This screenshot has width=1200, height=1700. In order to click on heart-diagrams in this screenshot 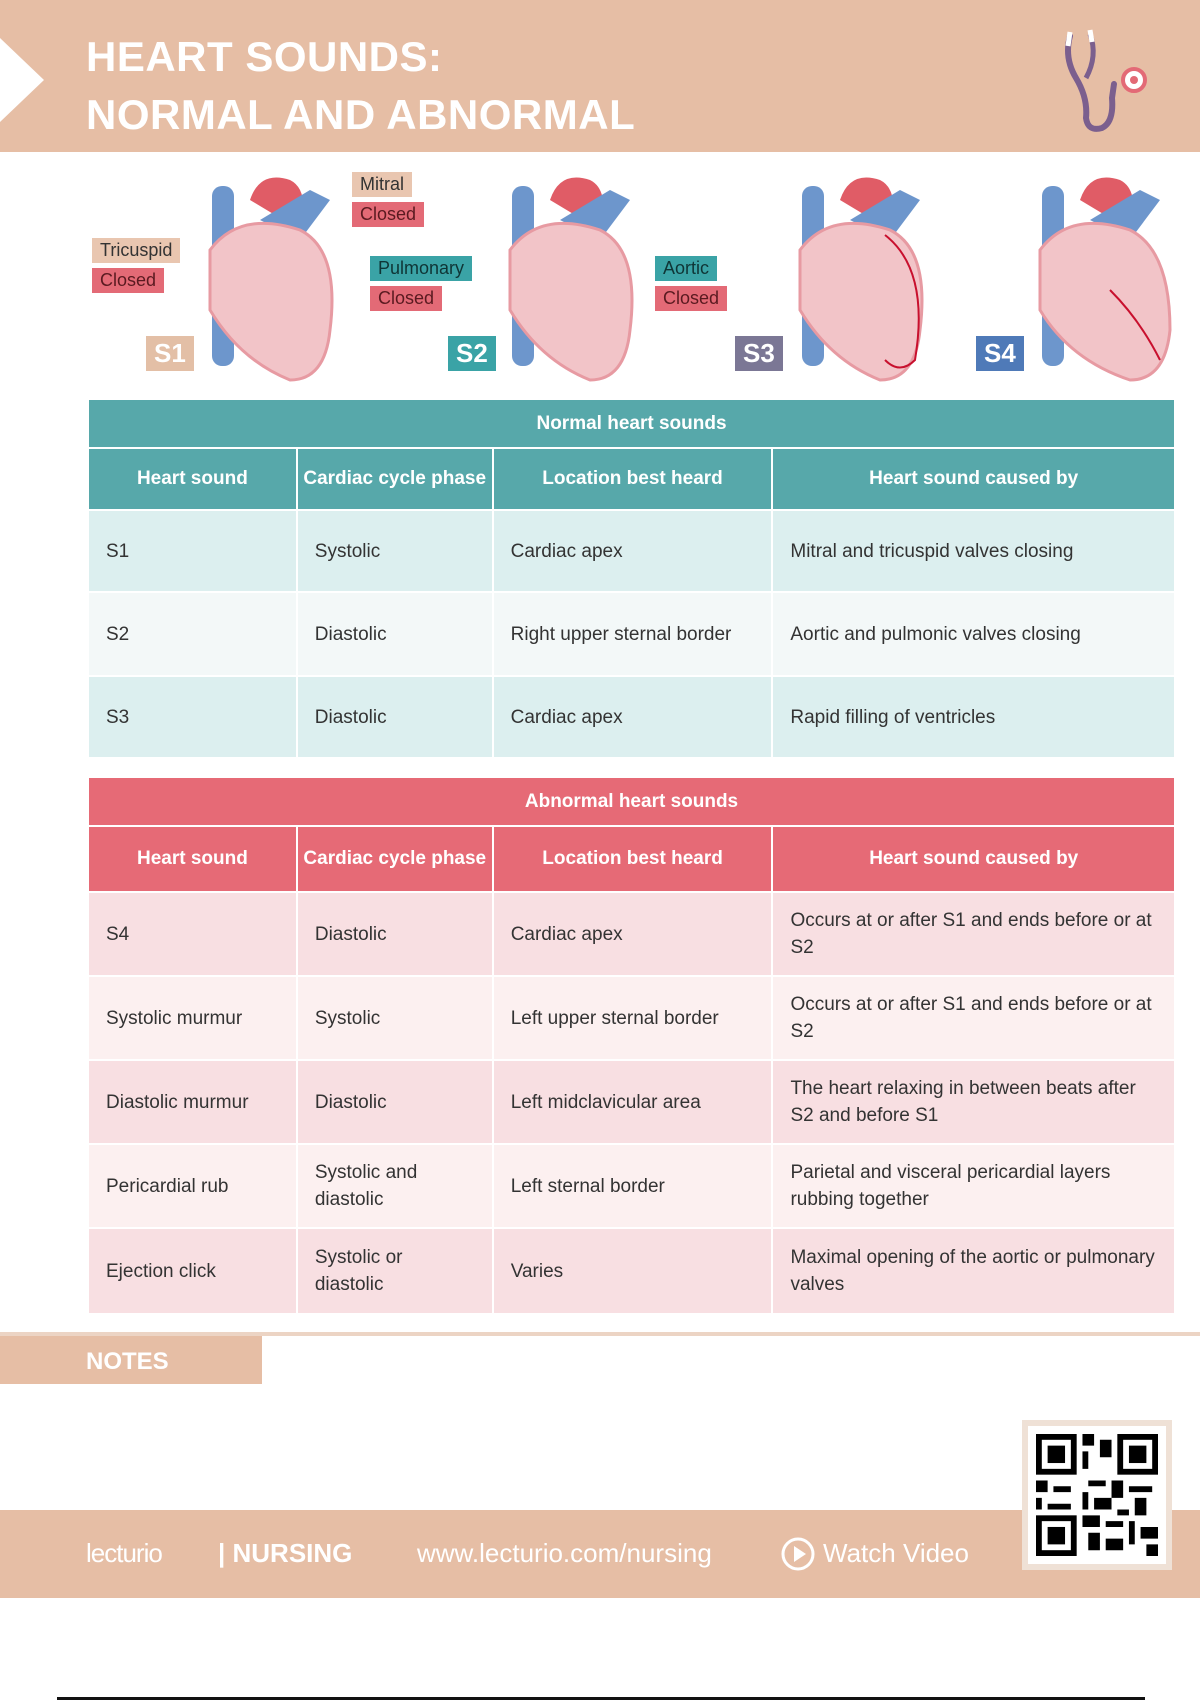, I will do `click(690, 279)`.